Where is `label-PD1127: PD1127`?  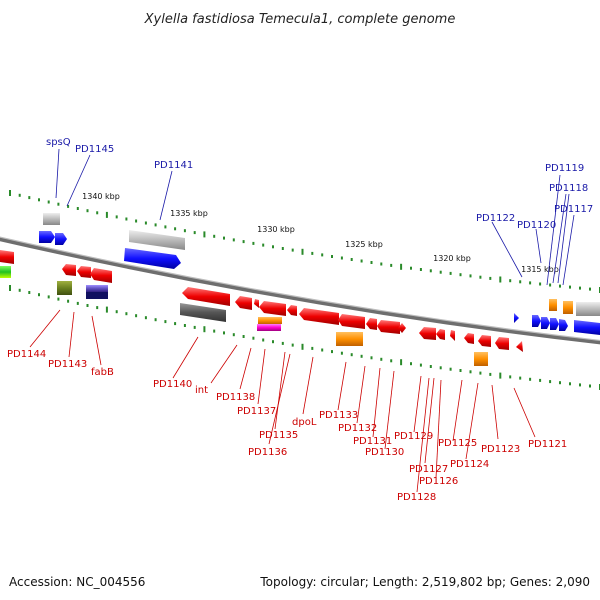
label-PD1127: PD1127 is located at coordinates (428, 469).